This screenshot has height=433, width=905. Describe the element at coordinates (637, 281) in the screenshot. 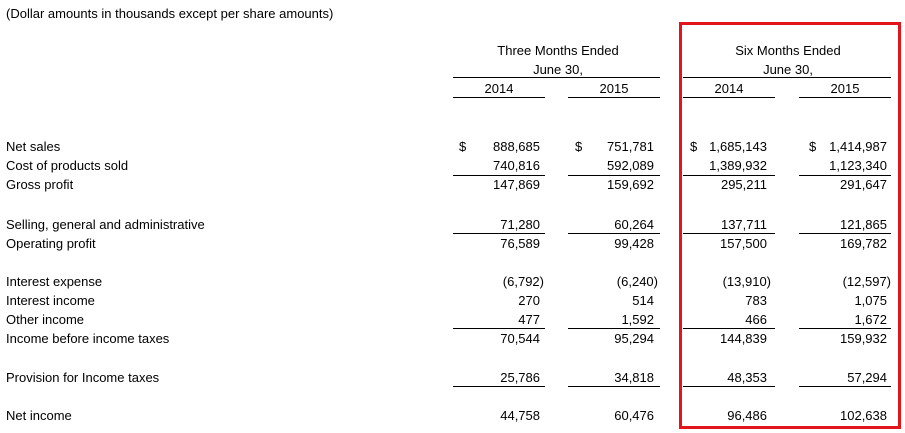

I see `cell-interest-expense-col2: (6,240)` at that location.